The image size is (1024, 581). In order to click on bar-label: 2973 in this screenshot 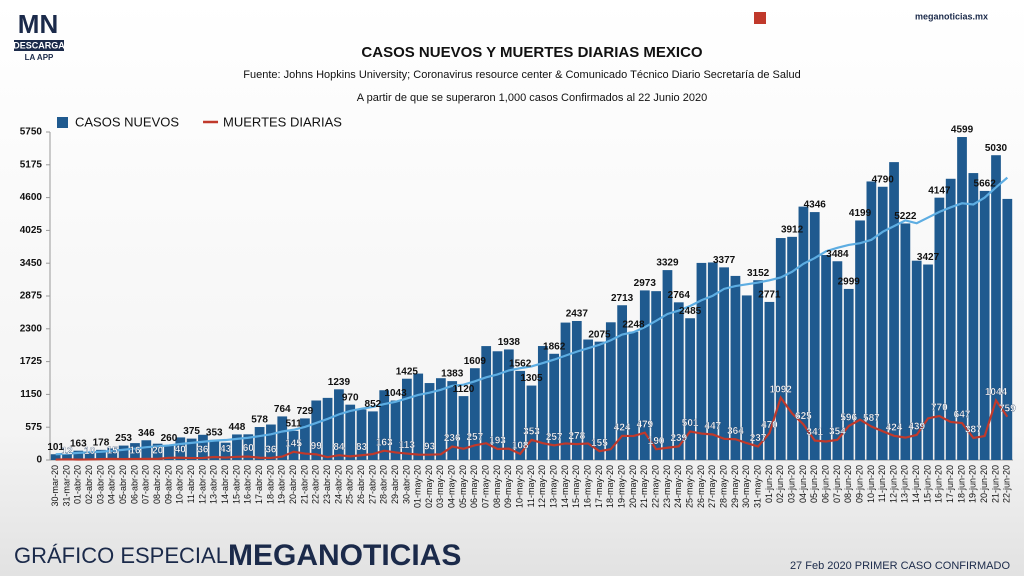, I will do `click(645, 283)`.